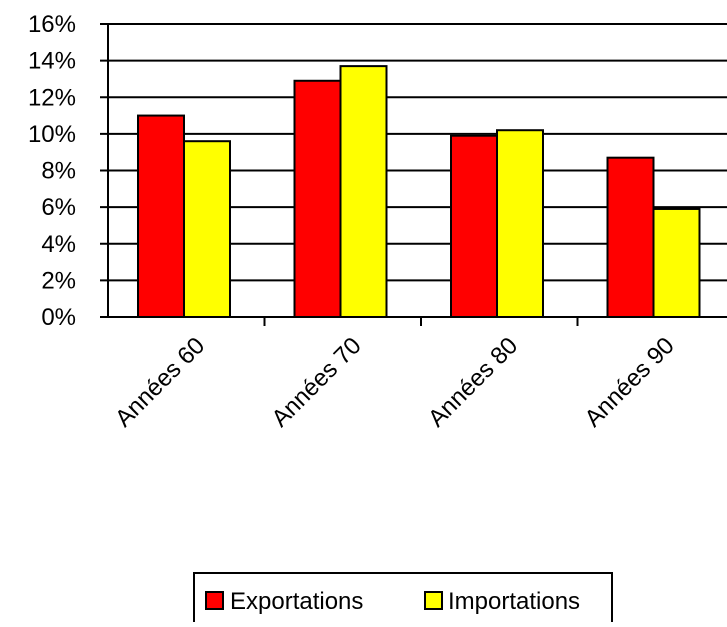 This screenshot has height=627, width=727. What do you see at coordinates (629, 382) in the screenshot?
I see `x-tick-label: Années 90` at bounding box center [629, 382].